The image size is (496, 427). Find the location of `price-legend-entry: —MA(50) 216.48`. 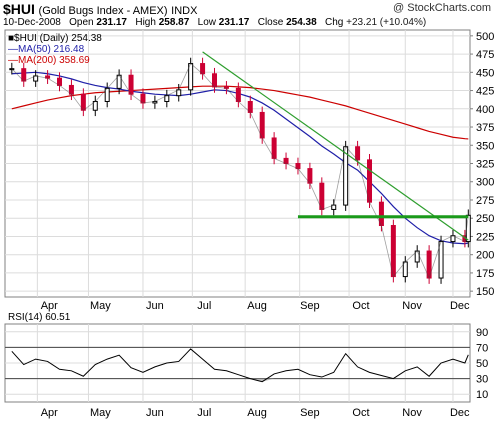

price-legend-entry: —MA(50) 216.48 is located at coordinates (46, 49).